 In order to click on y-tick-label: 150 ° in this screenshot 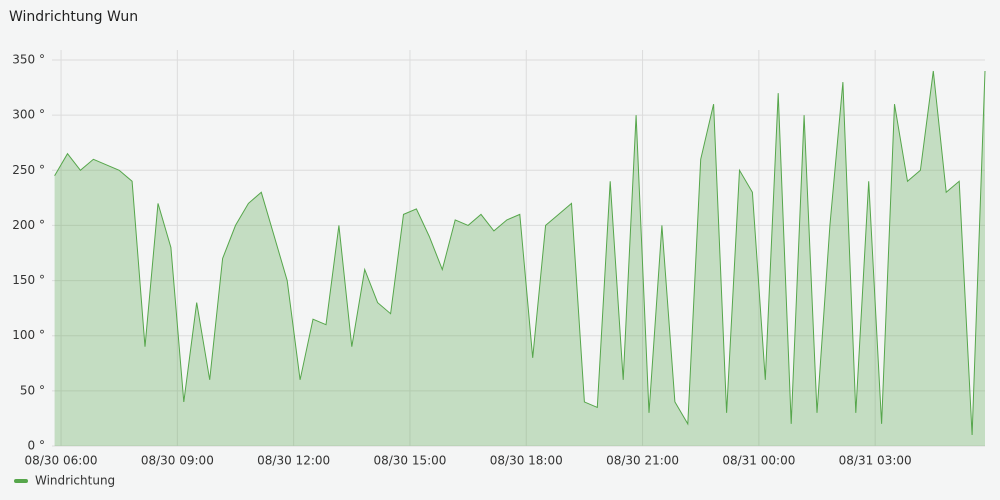, I will do `click(28, 280)`.